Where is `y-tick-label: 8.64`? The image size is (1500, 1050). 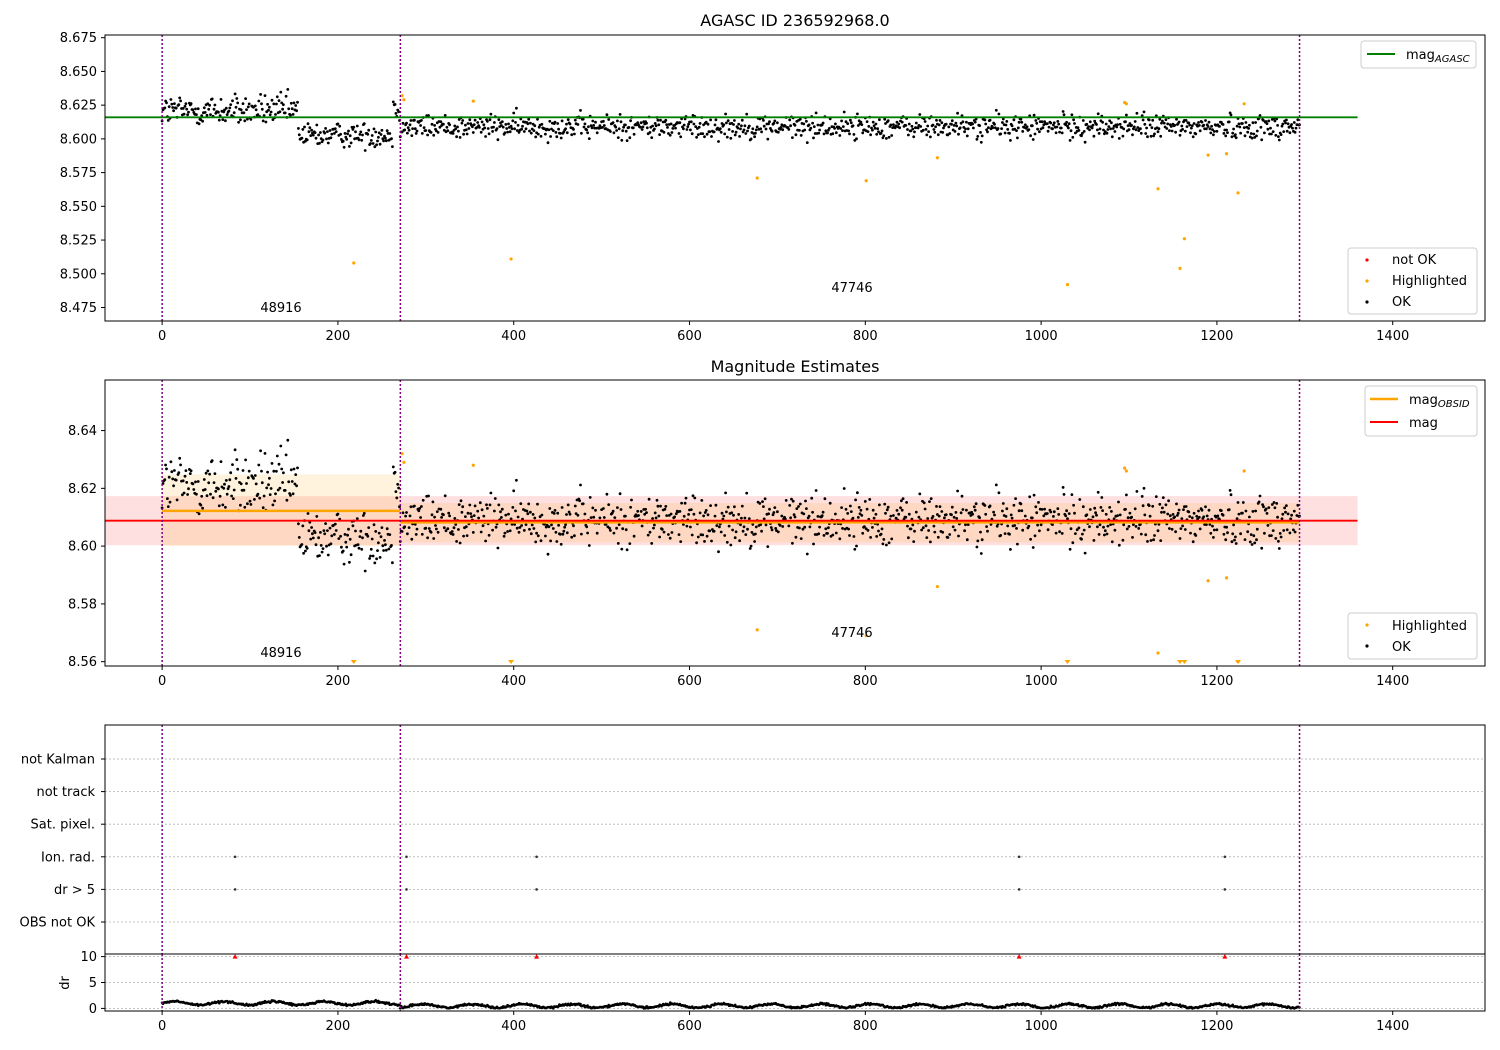
y-tick-label: 8.64 is located at coordinates (82, 431).